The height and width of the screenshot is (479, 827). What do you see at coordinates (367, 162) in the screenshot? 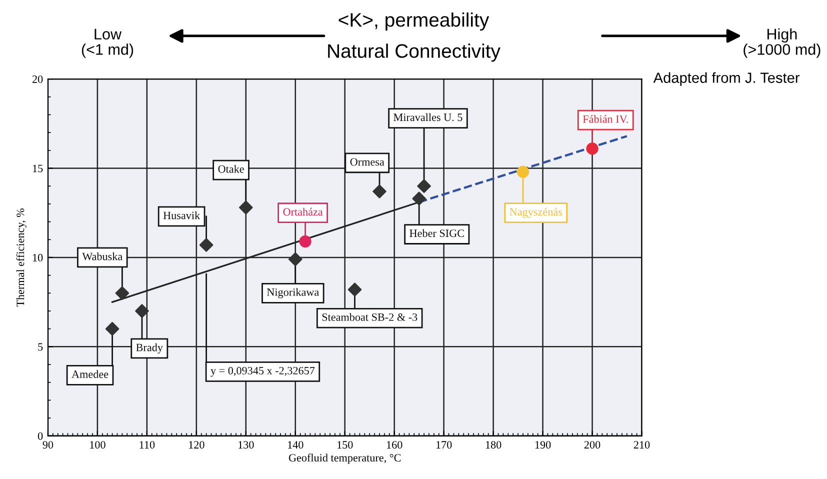
I see `annotation: Ormesa` at bounding box center [367, 162].